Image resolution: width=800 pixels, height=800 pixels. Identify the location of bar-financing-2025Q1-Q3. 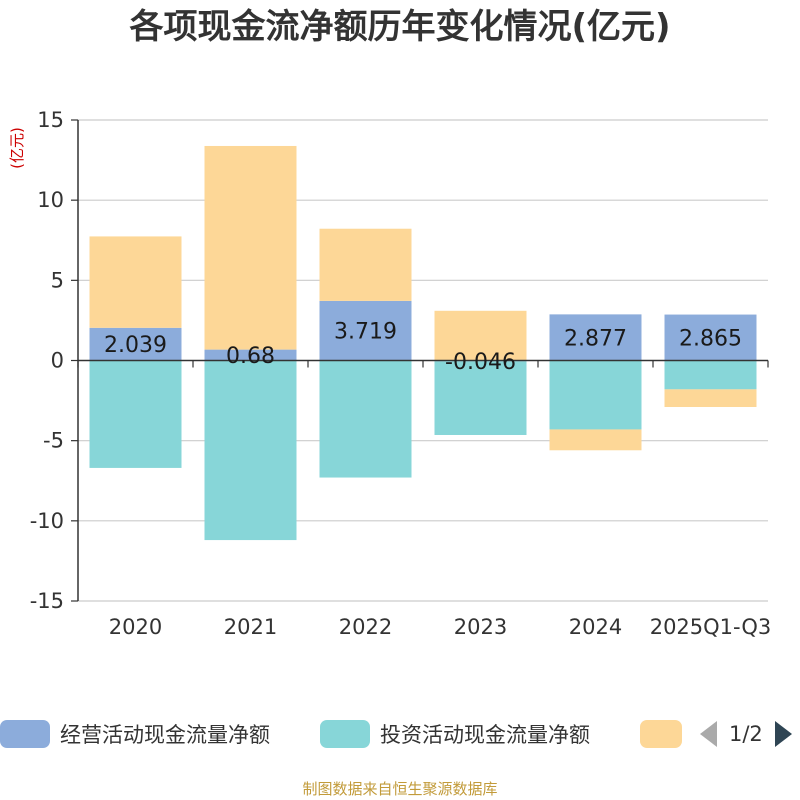
(710, 398).